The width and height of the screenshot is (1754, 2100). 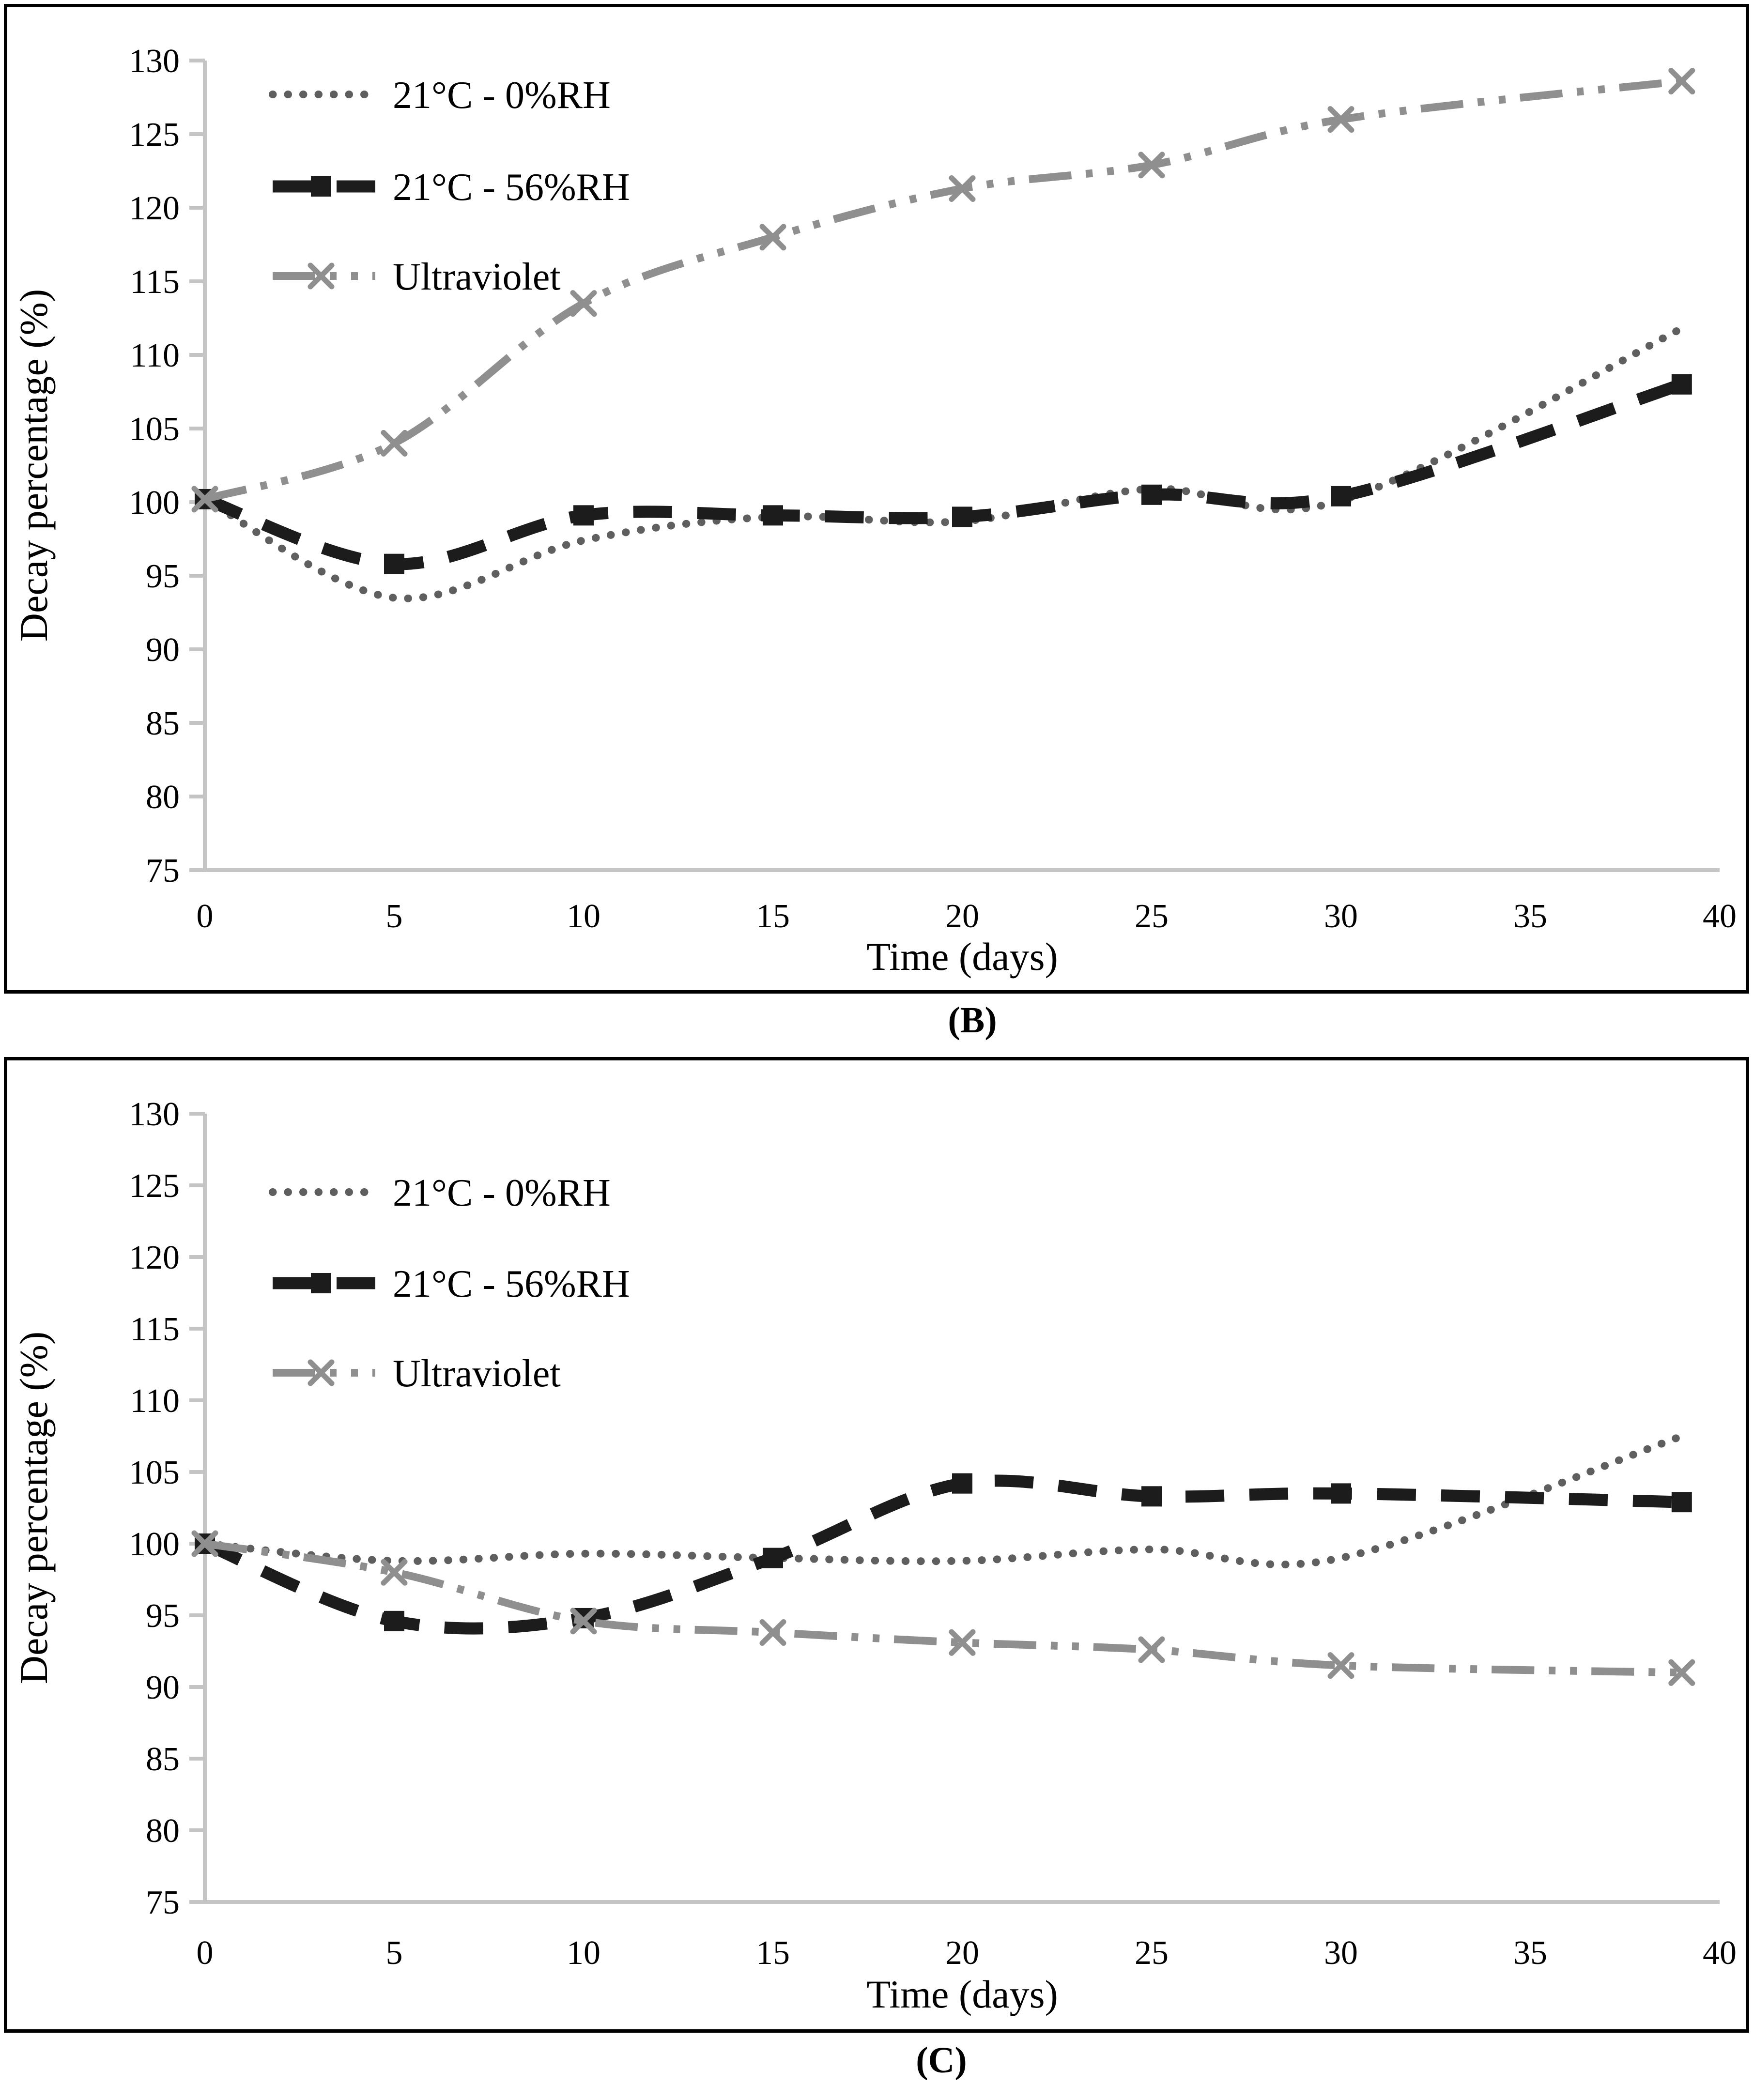 I want to click on panel-c-caption: (C), so click(x=942, y=2060).